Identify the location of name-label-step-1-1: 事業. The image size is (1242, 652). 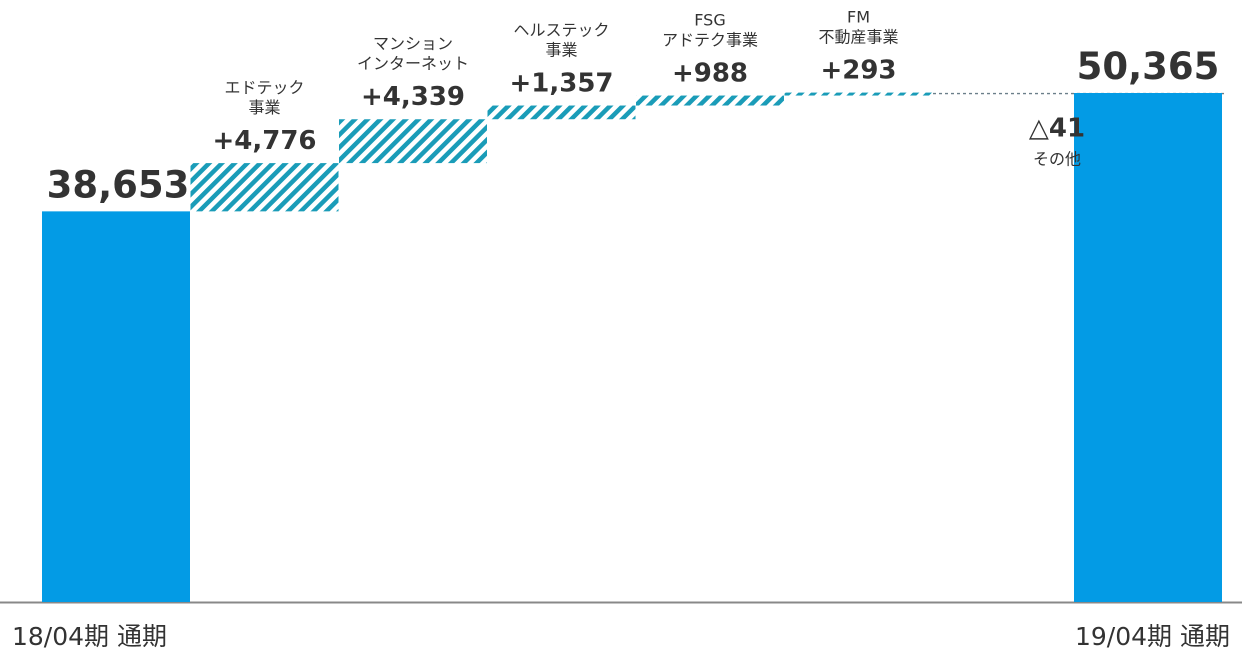
(264, 107).